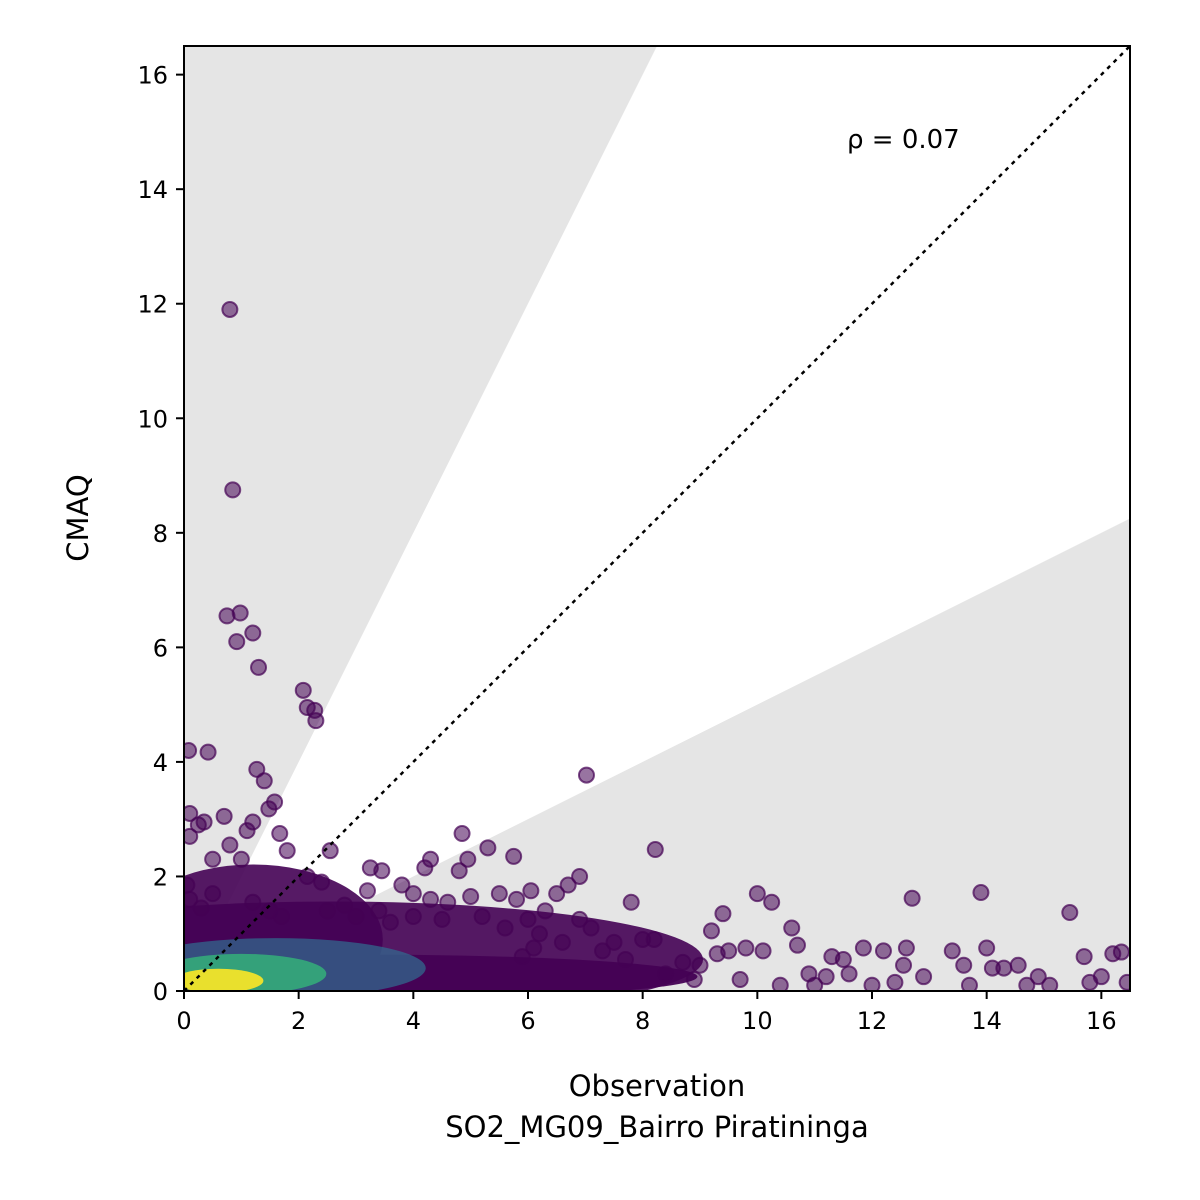  I want to click on y-tick-label: 12, so click(152, 305).